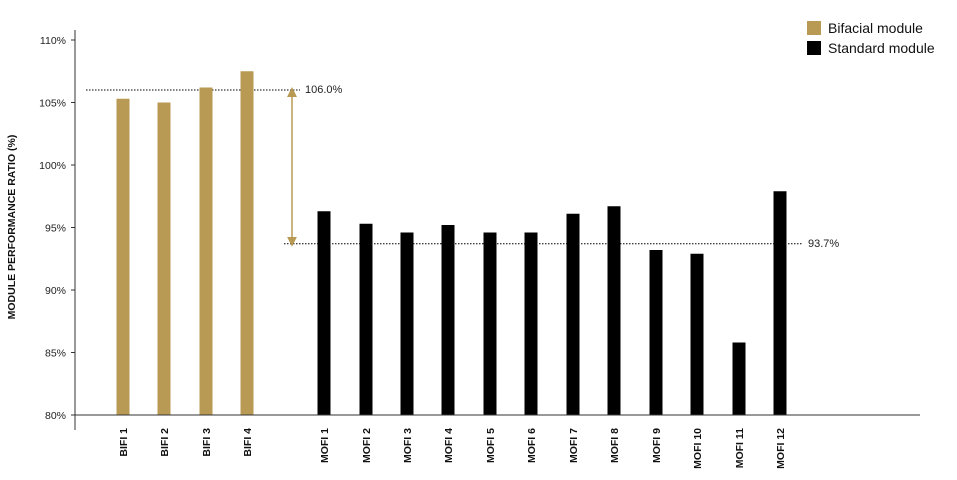 This screenshot has width=957, height=480. Describe the element at coordinates (53, 41) in the screenshot. I see `y-tick-label: 110%` at that location.